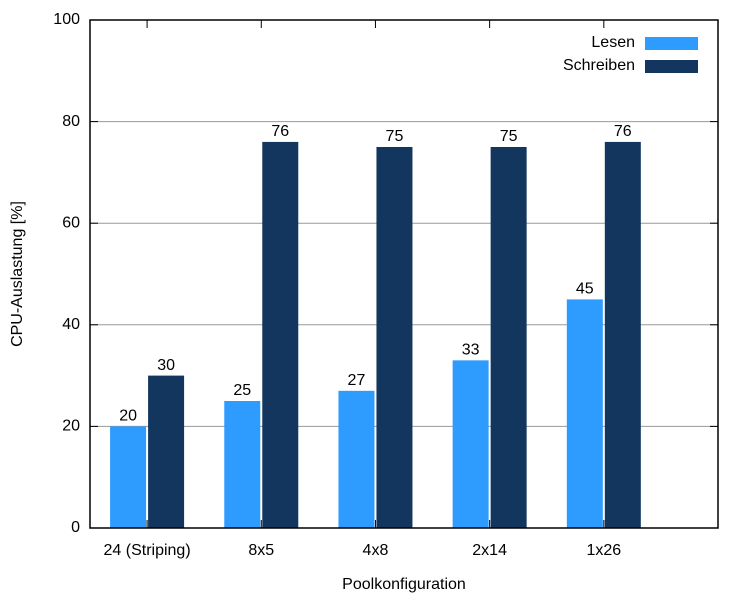  What do you see at coordinates (147, 550) in the screenshot?
I see `x-tick-label: 24 (Striping)` at bounding box center [147, 550].